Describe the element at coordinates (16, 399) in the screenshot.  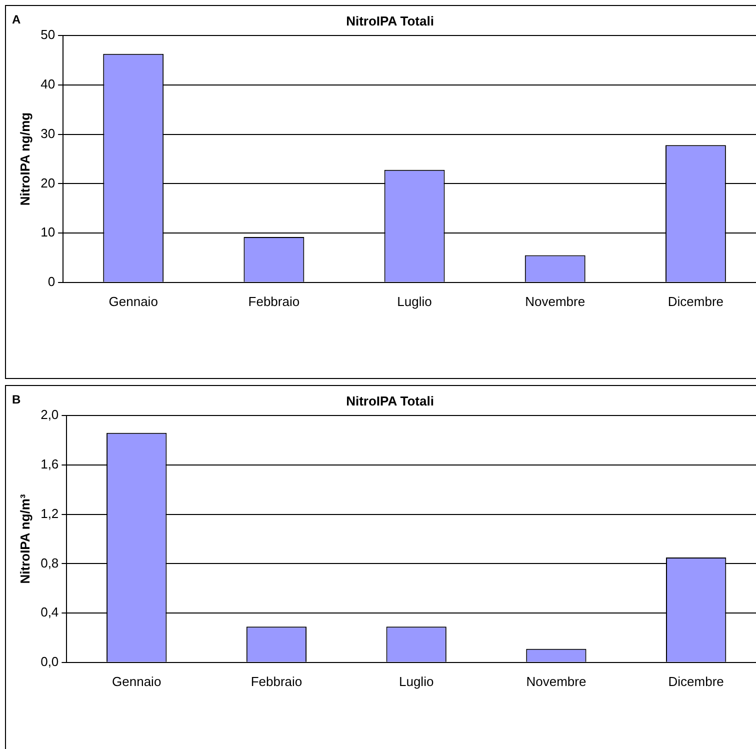
I see `text: B` at that location.